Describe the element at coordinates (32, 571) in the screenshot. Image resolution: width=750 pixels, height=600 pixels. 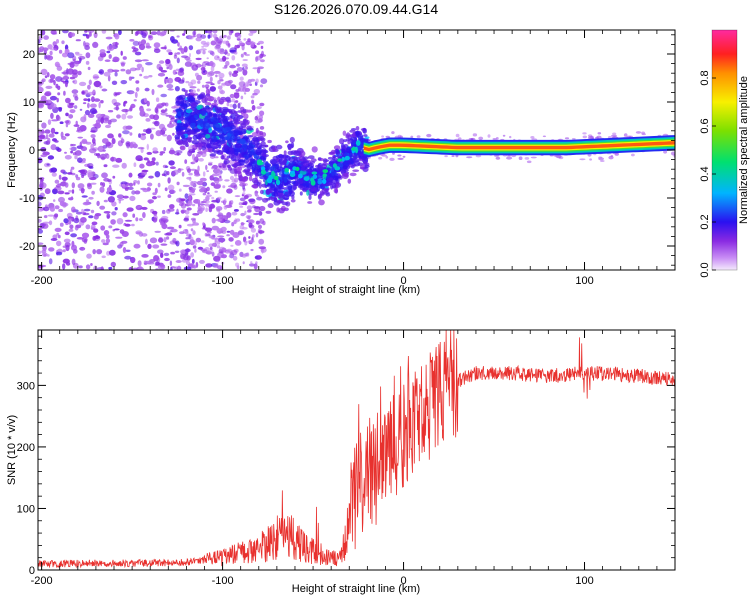
I see `y-tick-label: 0` at that location.